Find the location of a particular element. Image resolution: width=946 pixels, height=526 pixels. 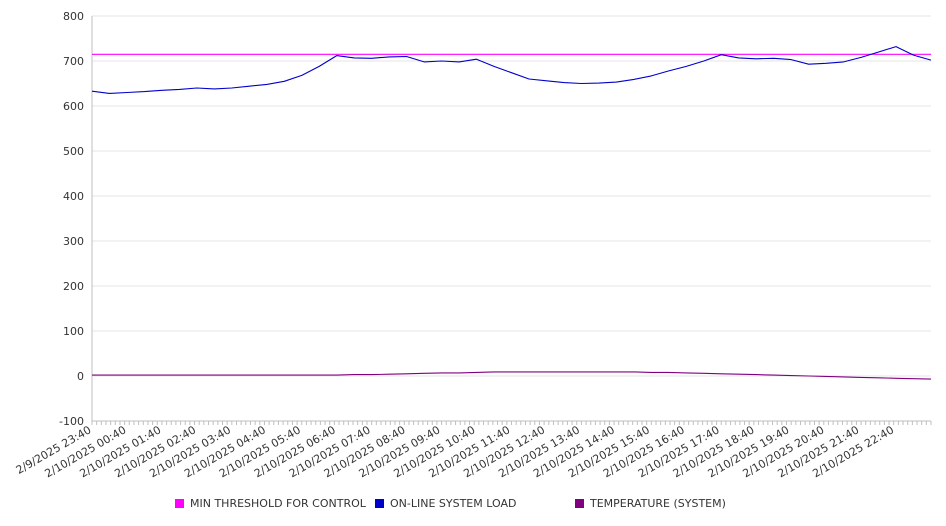

y-tick-label: 200 is located at coordinates (73, 286).